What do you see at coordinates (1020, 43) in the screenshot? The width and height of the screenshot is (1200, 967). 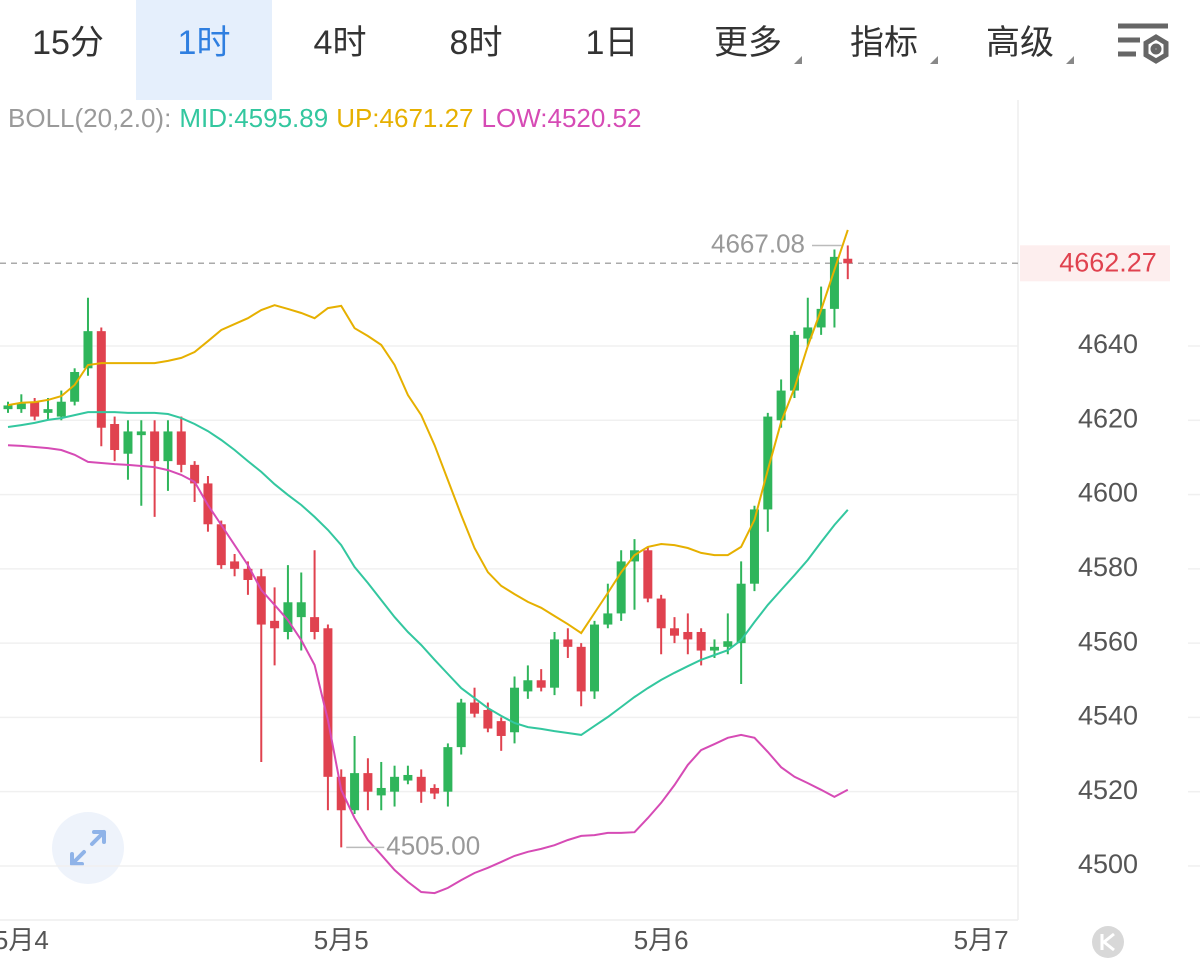 I see `tab-label: 高级` at bounding box center [1020, 43].